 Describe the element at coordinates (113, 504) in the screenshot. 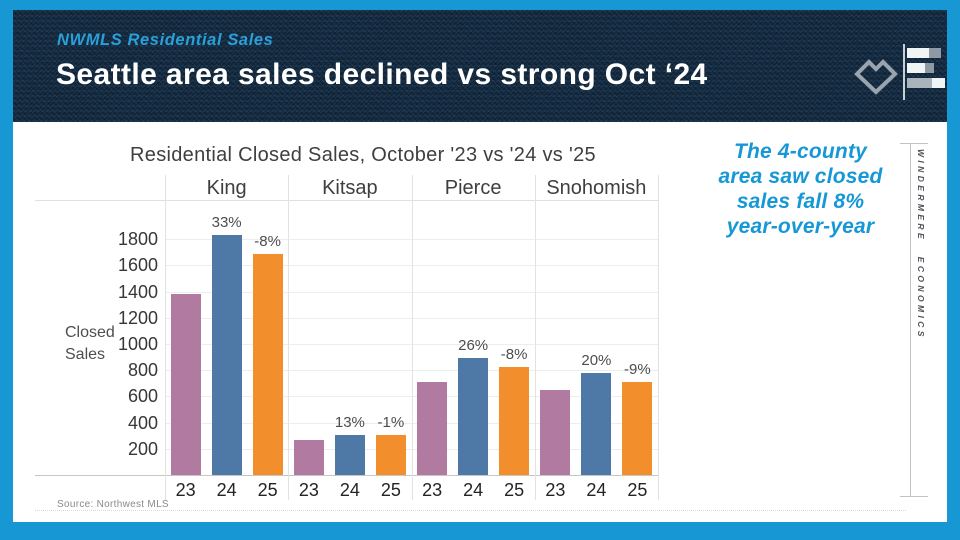

I see `source-note: Source: Northwest MLS` at that location.